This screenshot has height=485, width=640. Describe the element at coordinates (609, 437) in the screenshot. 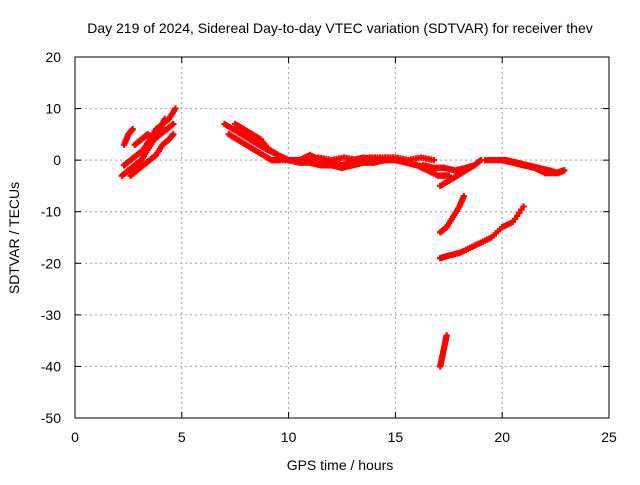

I see `x-tick-label: 25` at that location.